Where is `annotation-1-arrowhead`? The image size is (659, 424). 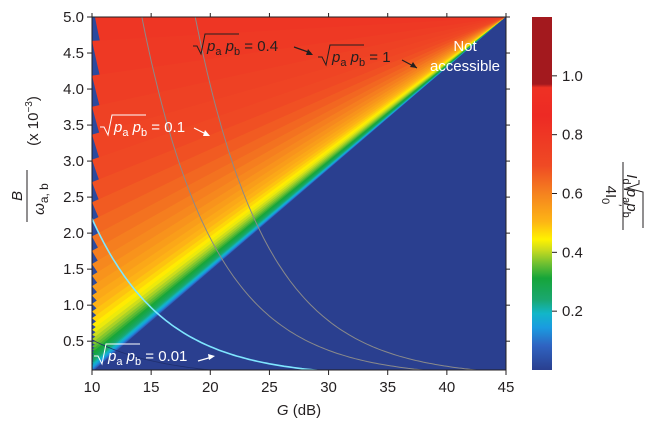 annotation-1-arrowhead is located at coordinates (413, 65).